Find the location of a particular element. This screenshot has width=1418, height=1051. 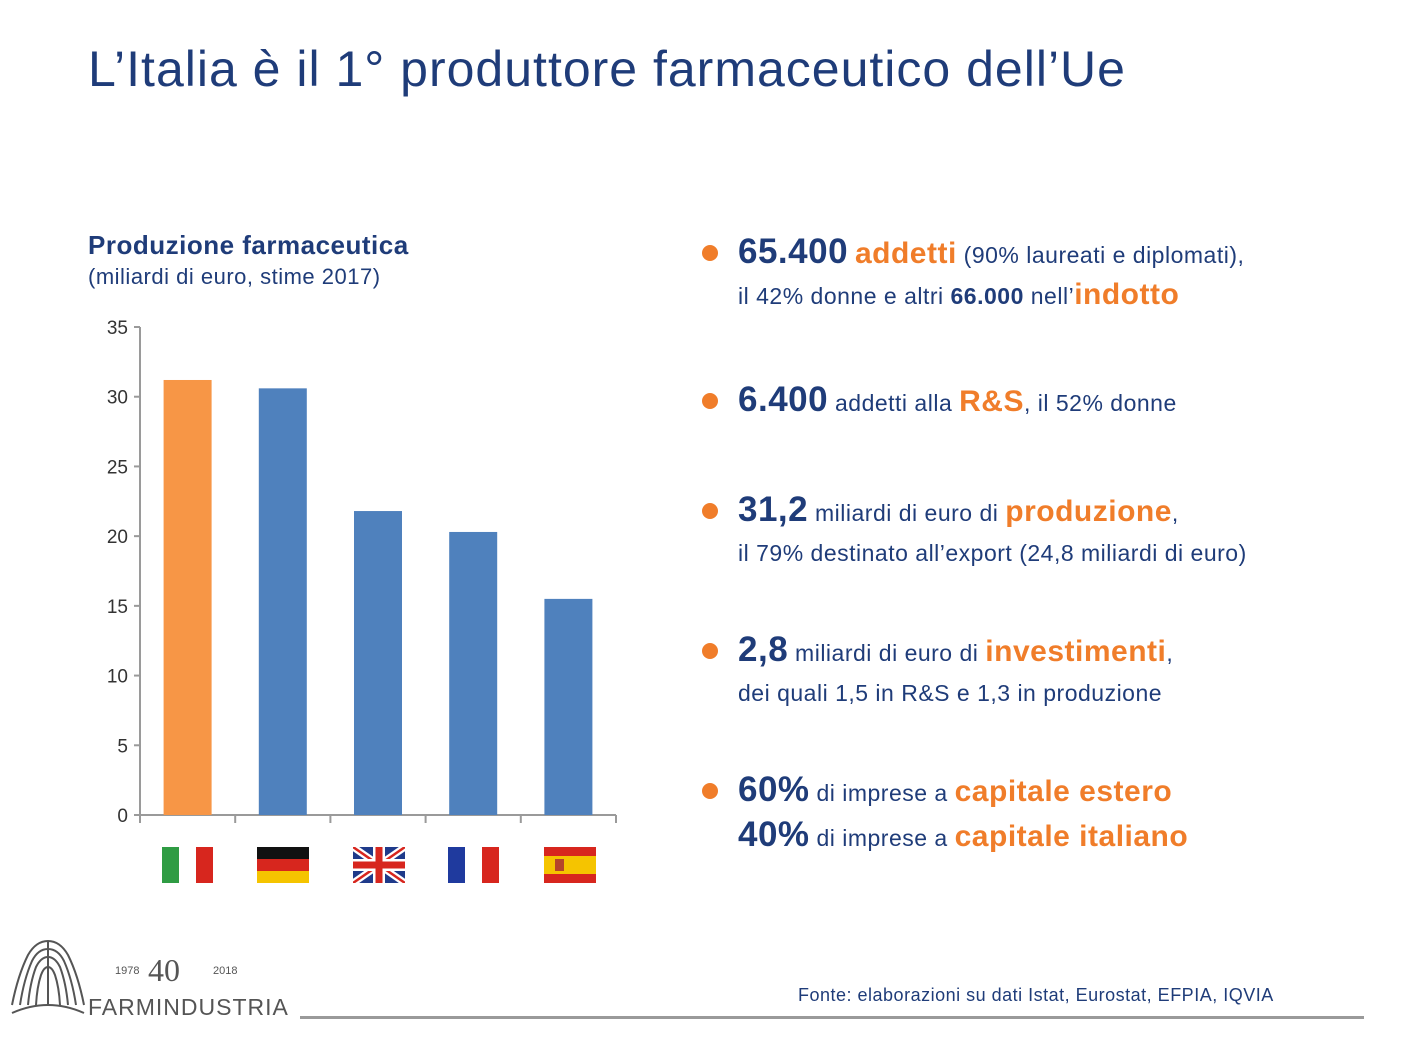

y-tick-label: 10 is located at coordinates (117, 677).